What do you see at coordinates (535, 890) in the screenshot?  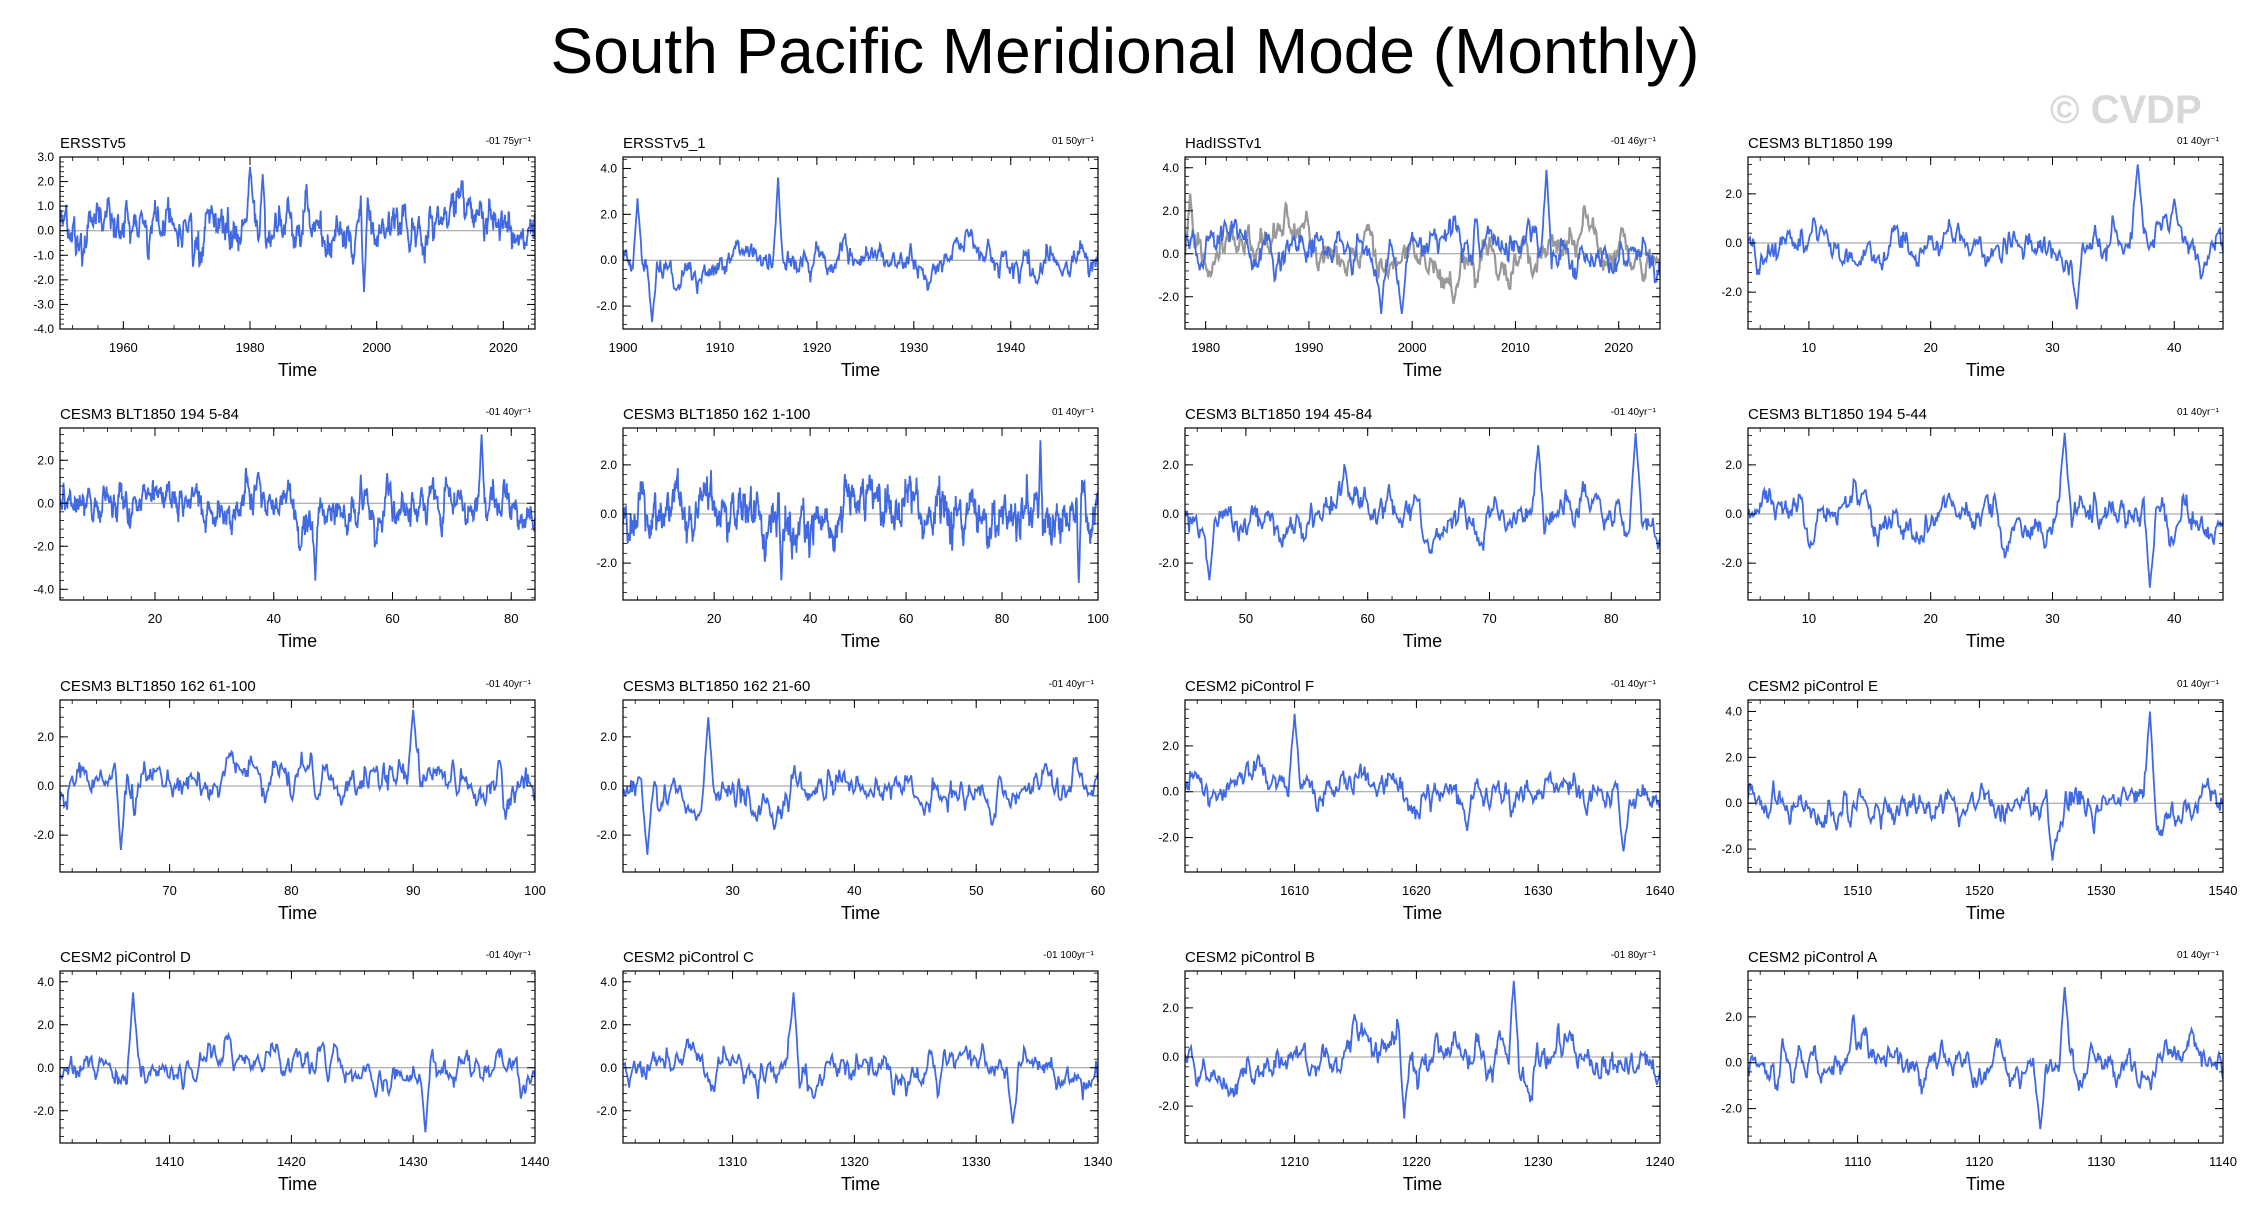 I see `x-tick-label: 100` at bounding box center [535, 890].